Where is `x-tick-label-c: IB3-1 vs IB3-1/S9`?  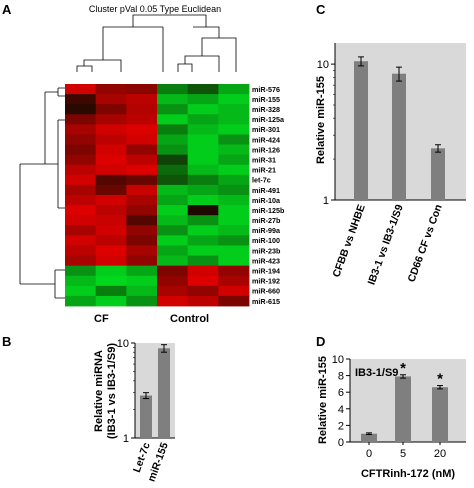 x-tick-label-c: IB3-1 vs IB3-1/S9 is located at coordinates (386, 245).